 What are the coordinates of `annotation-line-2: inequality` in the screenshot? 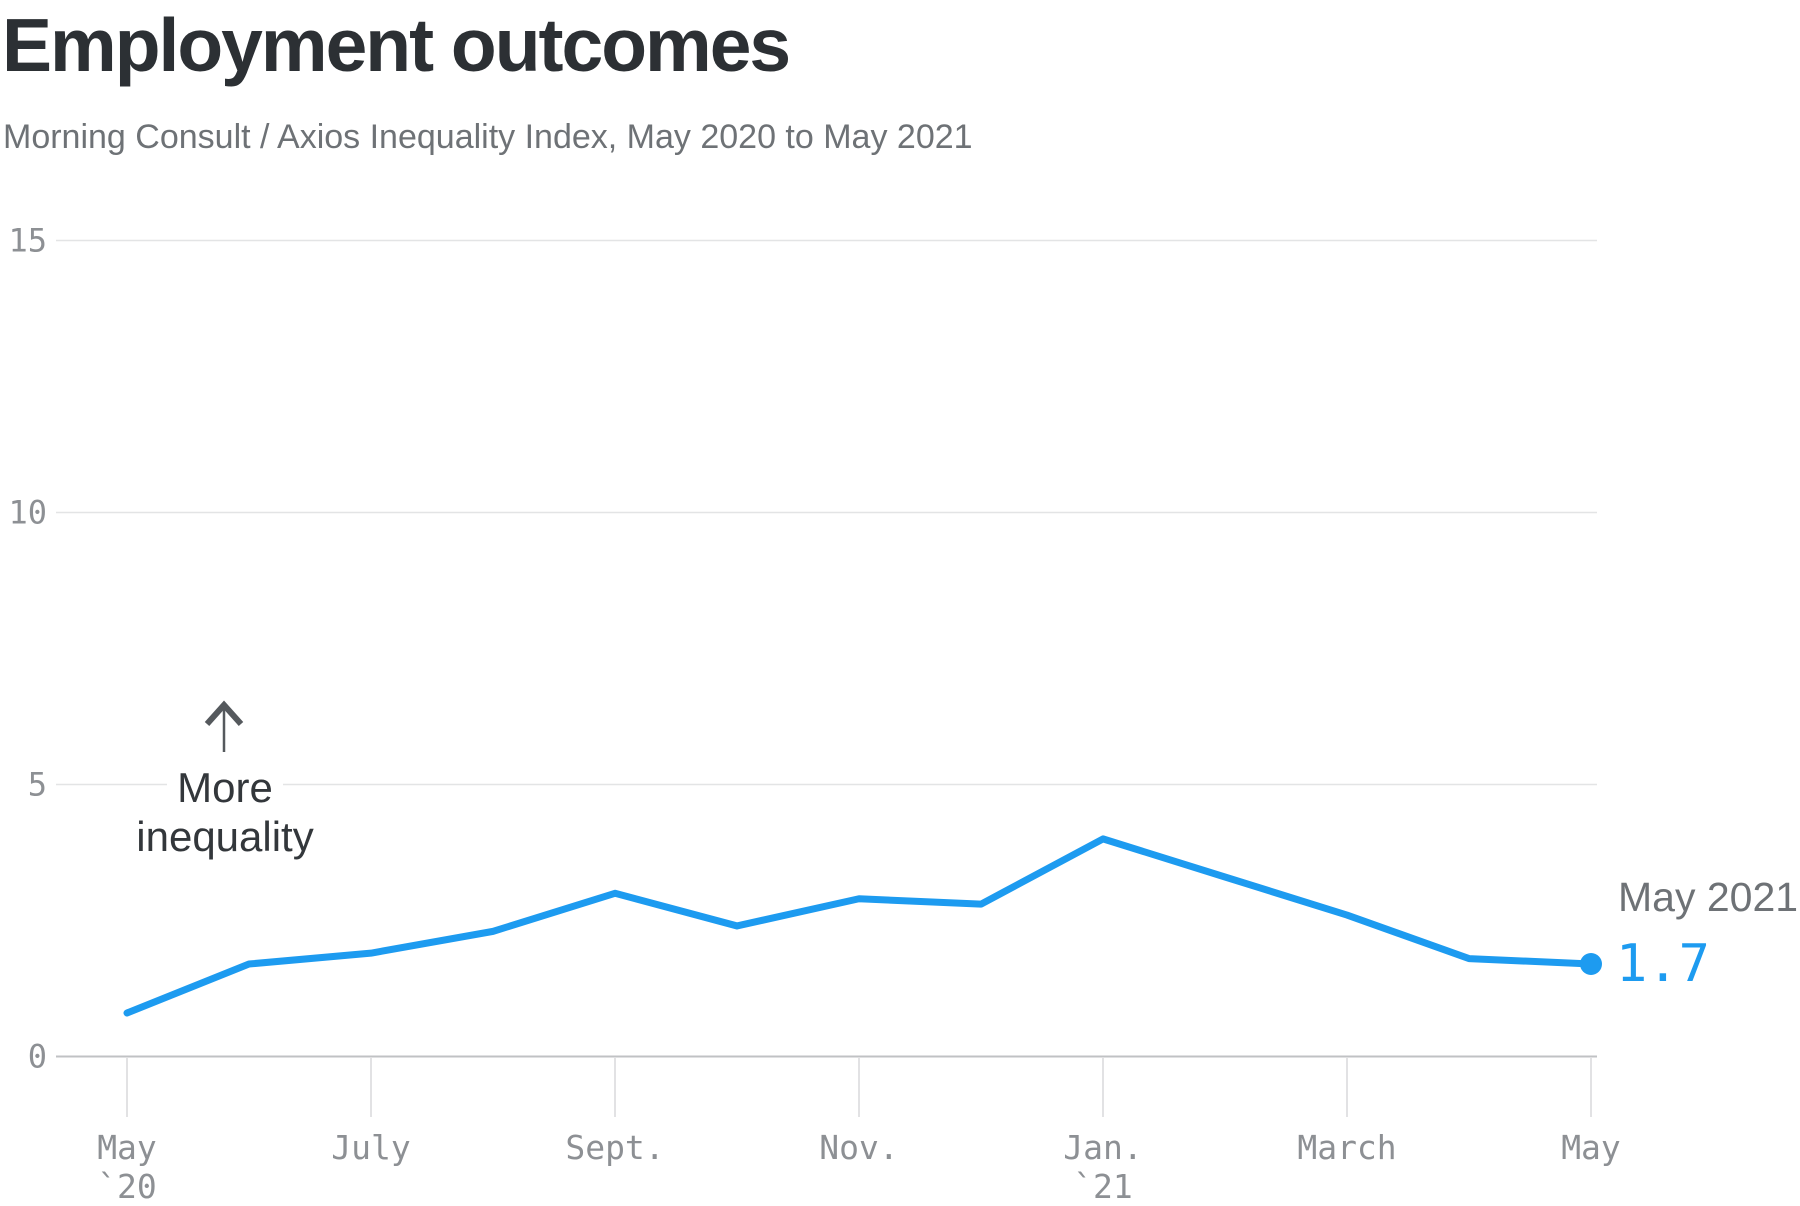 It's located at (225, 836).